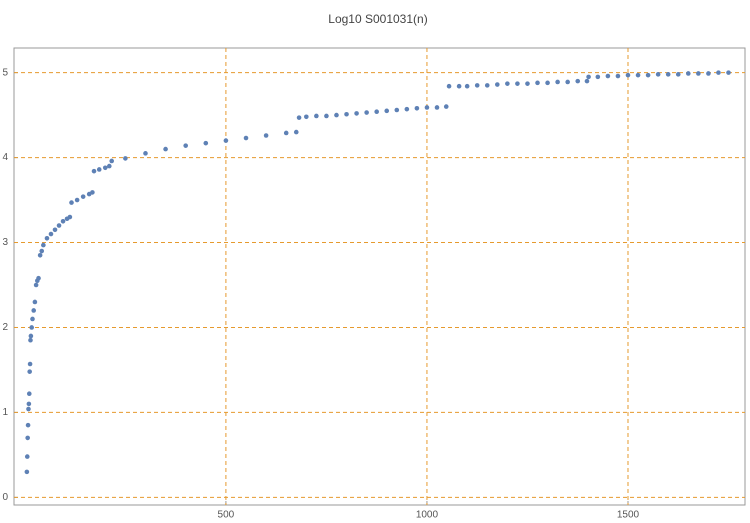 The height and width of the screenshot is (523, 750). Describe the element at coordinates (5, 412) in the screenshot. I see `y-tick-label: 1` at that location.